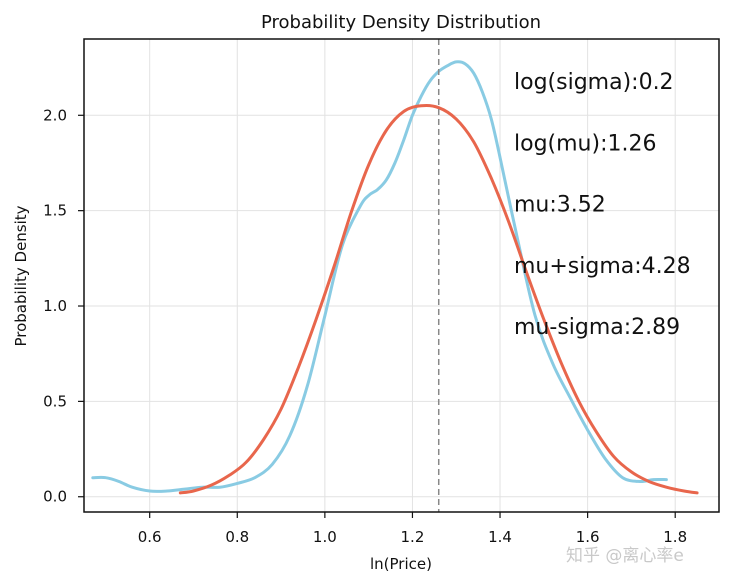 The width and height of the screenshot is (731, 586). I want to click on x-tick-label: 1.2, so click(413, 537).